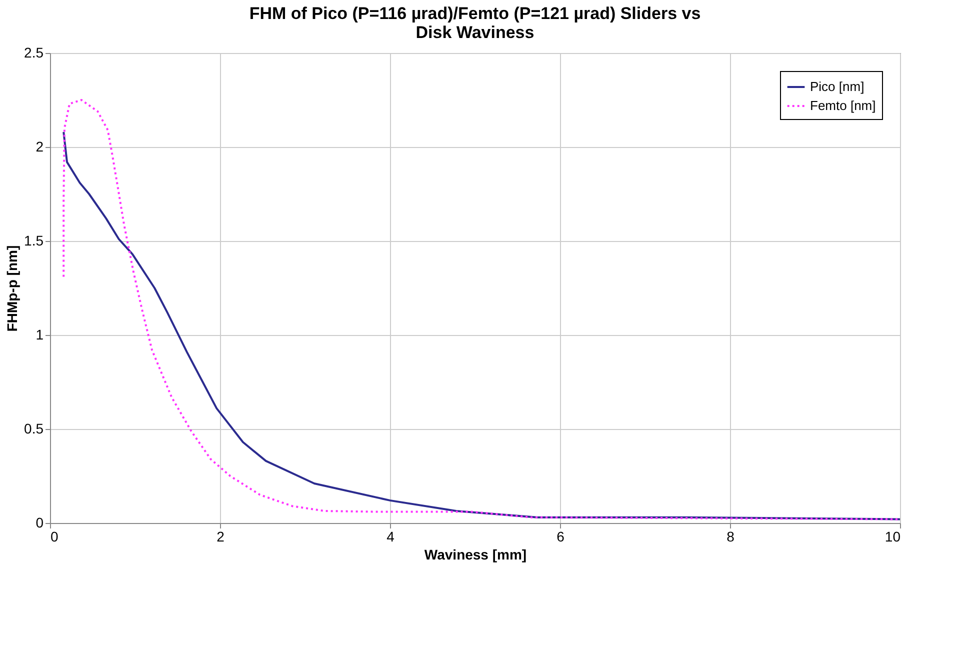 This screenshot has width=977, height=650. I want to click on y-tick-label: 2.5, so click(34, 52).